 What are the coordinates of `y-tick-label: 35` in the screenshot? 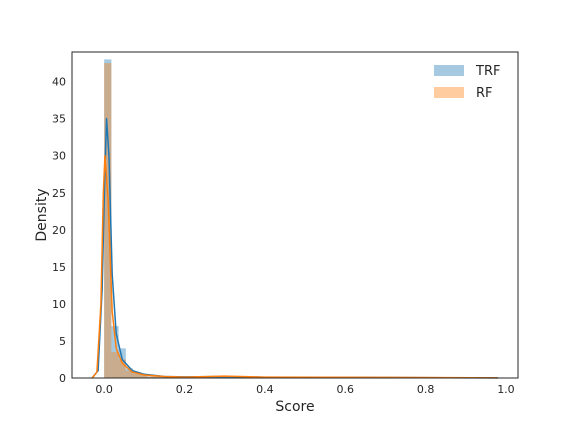 It's located at (59, 119).